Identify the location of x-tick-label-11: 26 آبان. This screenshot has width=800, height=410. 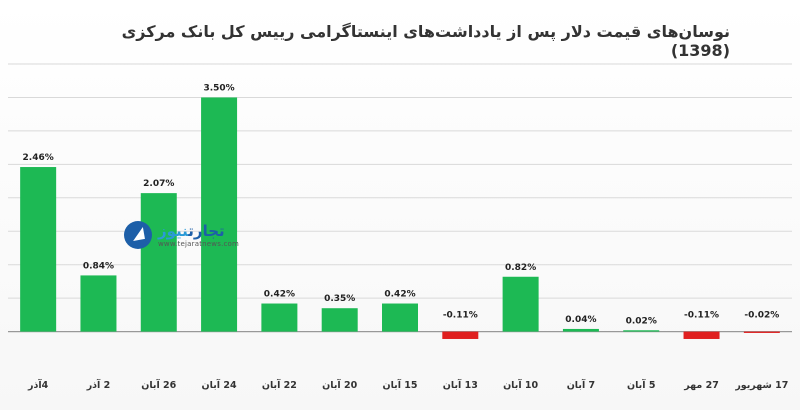
(158, 384).